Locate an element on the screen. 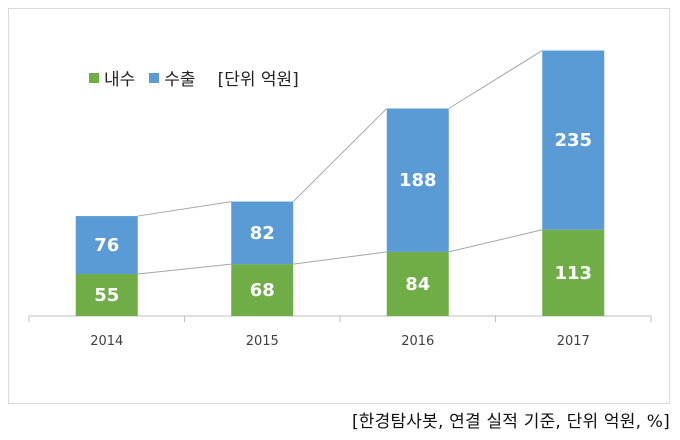  legend-item-export: 수출 is located at coordinates (172, 77).